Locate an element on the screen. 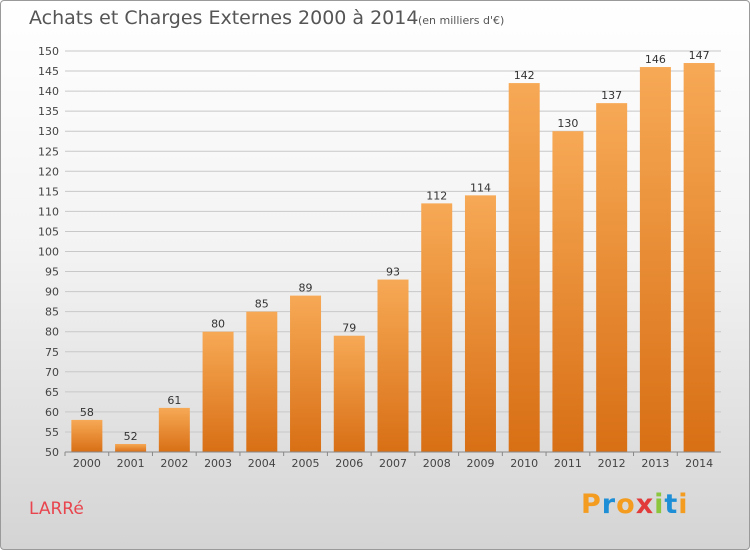 The width and height of the screenshot is (750, 550). bar-value-label: 79 is located at coordinates (349, 328).